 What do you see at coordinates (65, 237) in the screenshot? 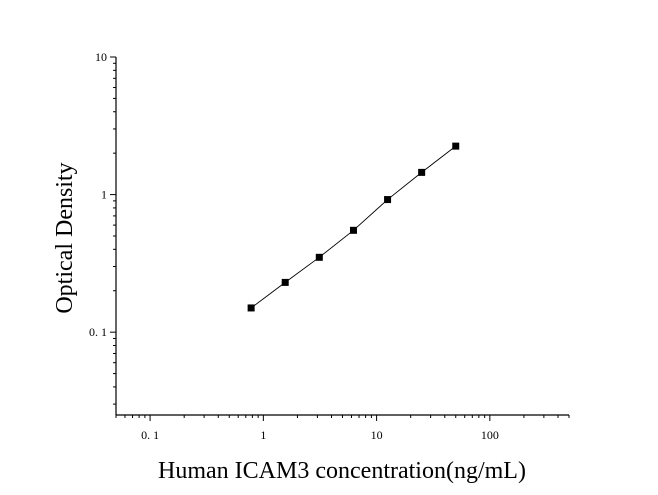
I see `y-axis-title: Optical Density` at bounding box center [65, 237].